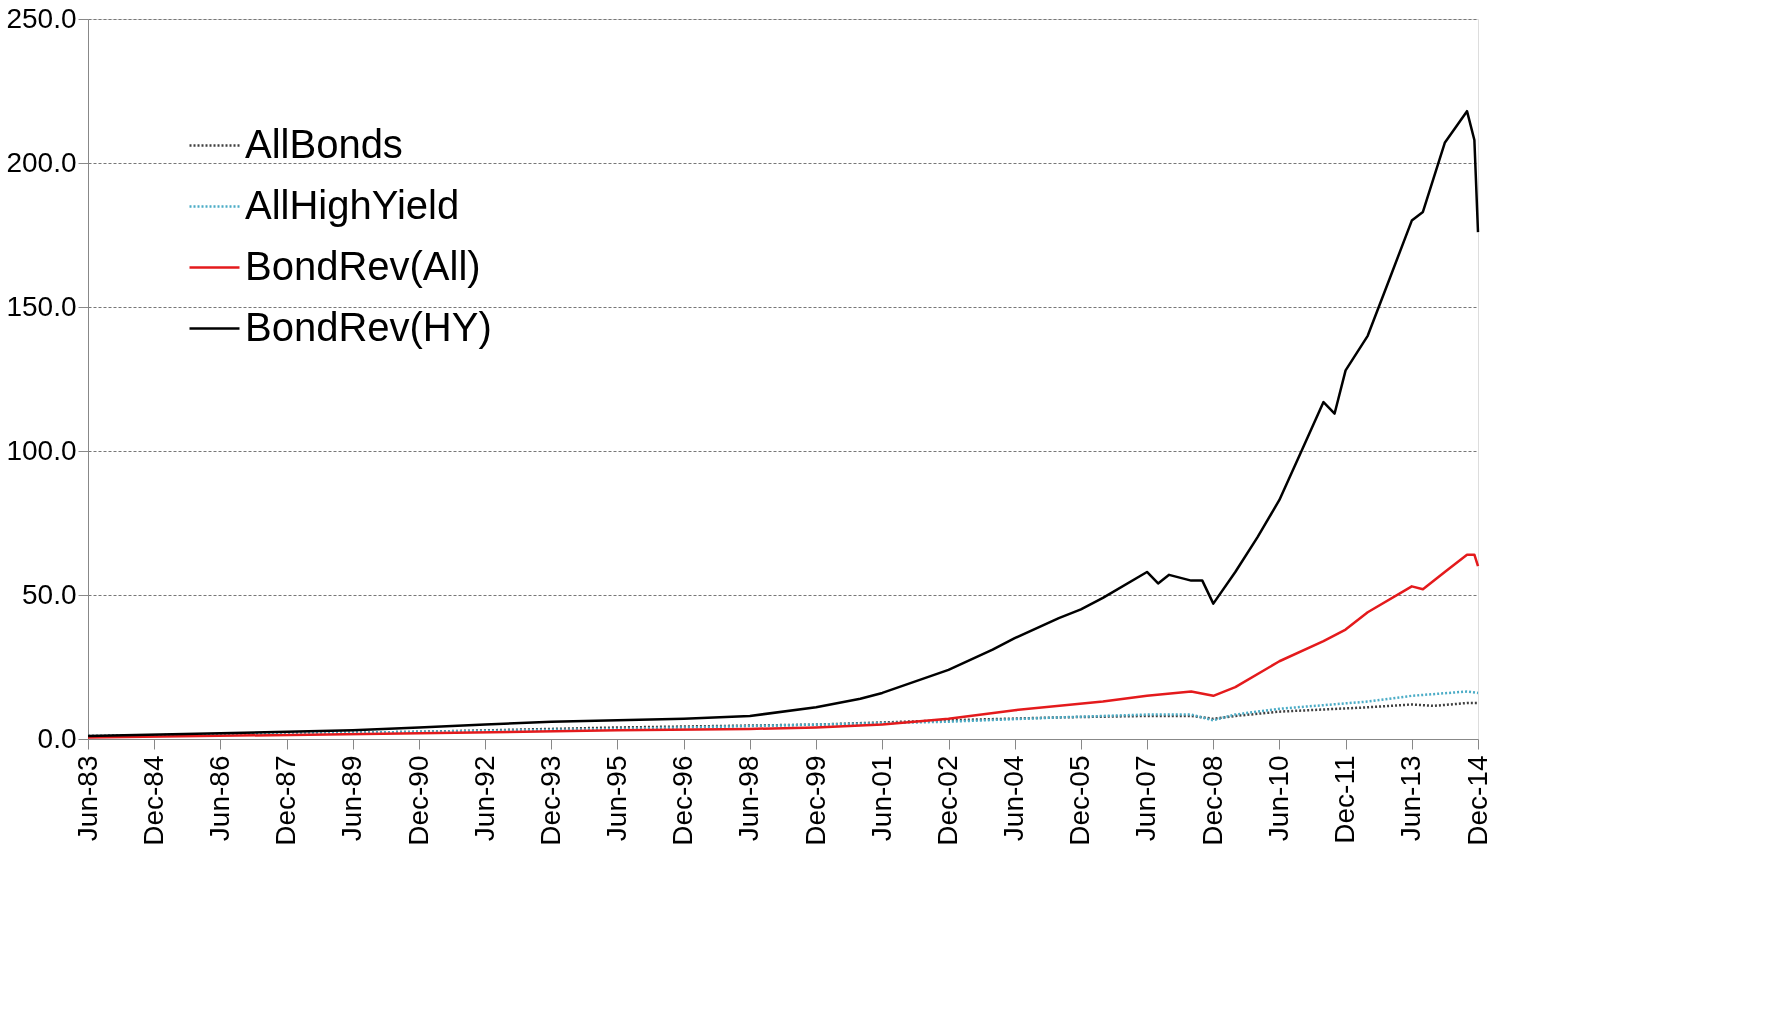 This screenshot has height=1026, width=1783. Describe the element at coordinates (484, 798) in the screenshot. I see `x-tick-label: Jun-92` at that location.